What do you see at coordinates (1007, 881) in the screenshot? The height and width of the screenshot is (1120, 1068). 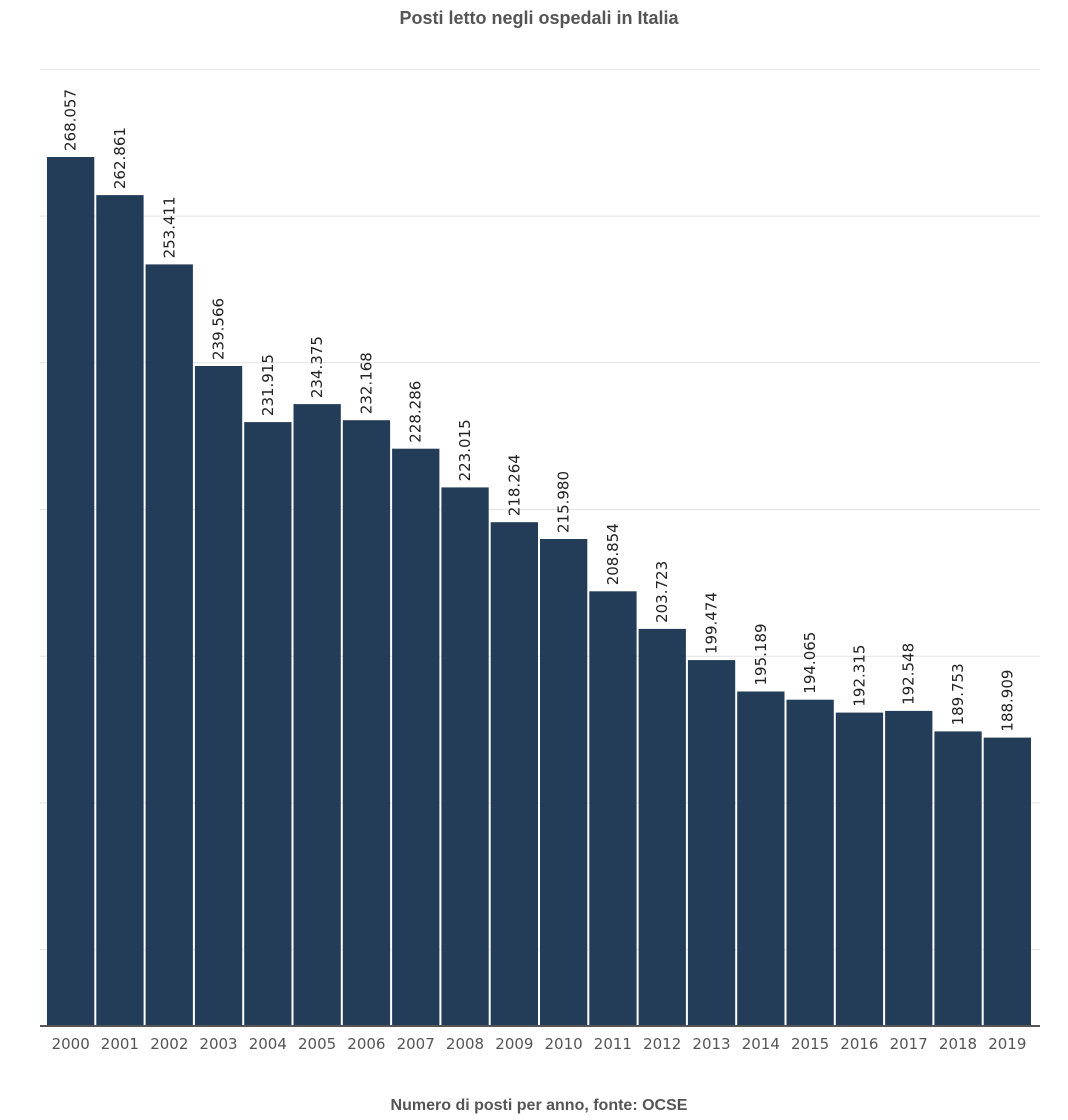 I see `bar-2019` at bounding box center [1007, 881].